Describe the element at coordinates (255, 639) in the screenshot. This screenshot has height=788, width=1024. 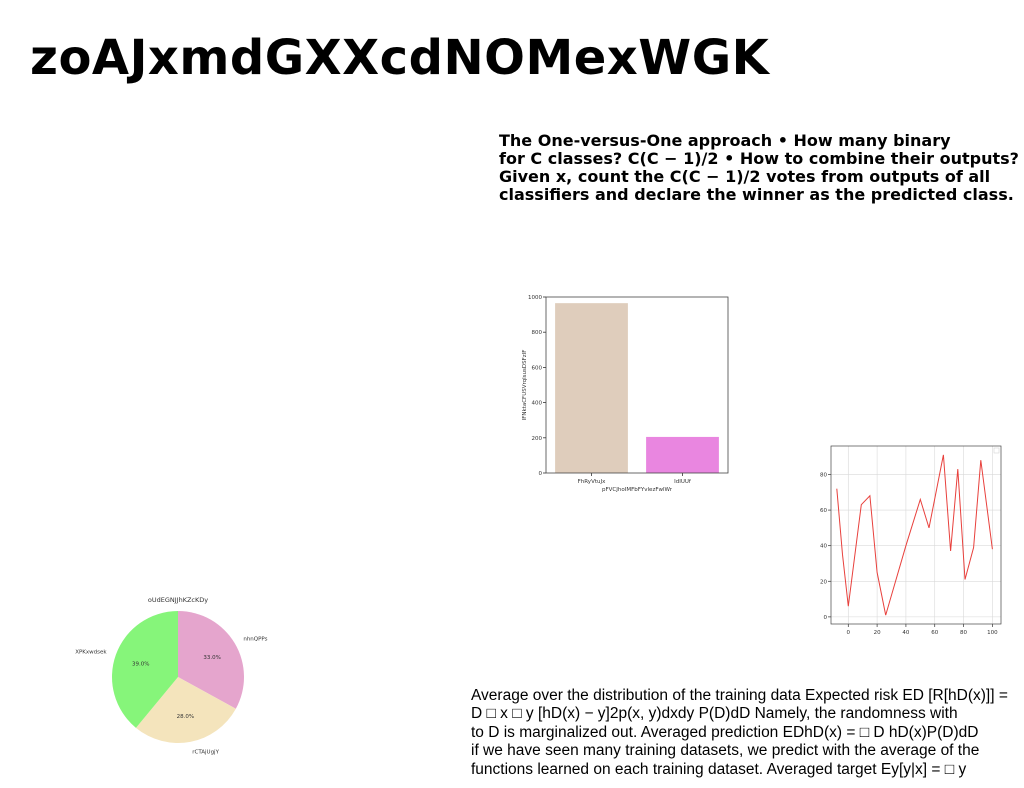
I see `slice-label: nhnQPPs` at that location.